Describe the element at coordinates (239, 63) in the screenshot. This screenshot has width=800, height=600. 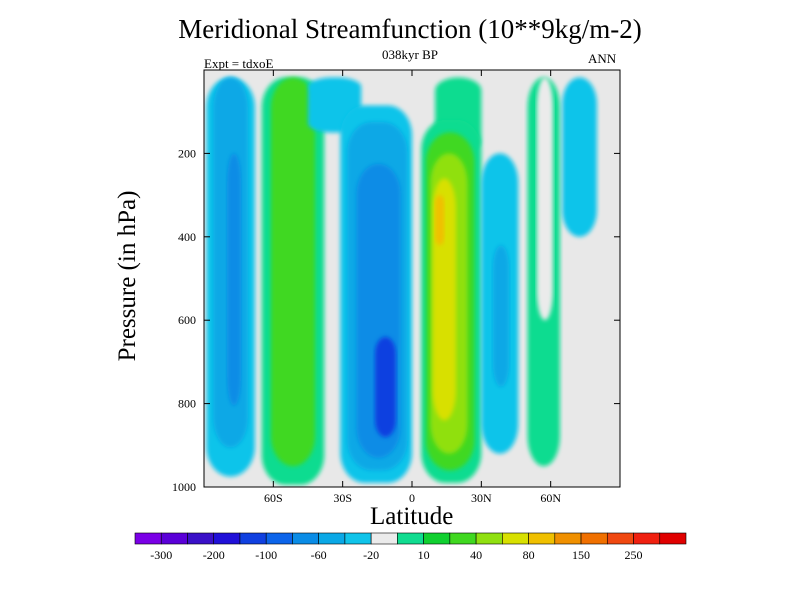
I see `experiment-label: Expt = tdxoE` at that location.